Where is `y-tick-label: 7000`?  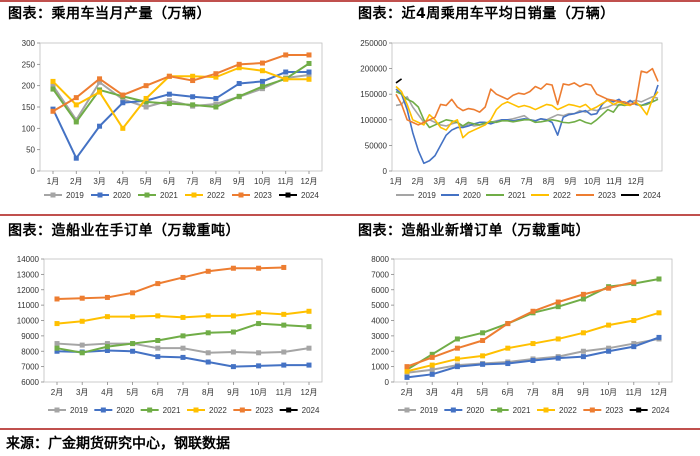
y-tick-label: 7000 is located at coordinates (380, 274).